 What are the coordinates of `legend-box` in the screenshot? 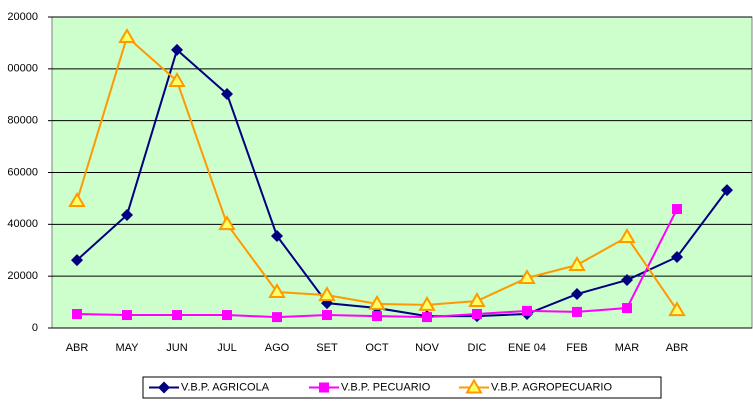 It's located at (402, 387).